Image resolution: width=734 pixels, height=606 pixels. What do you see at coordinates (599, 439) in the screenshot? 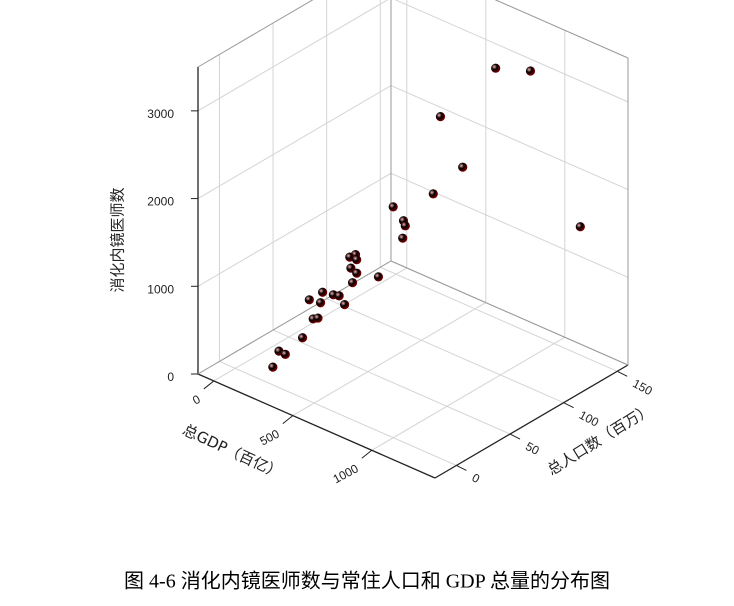
I see `y-axis-label: 总人口数（百万）` at bounding box center [599, 439].